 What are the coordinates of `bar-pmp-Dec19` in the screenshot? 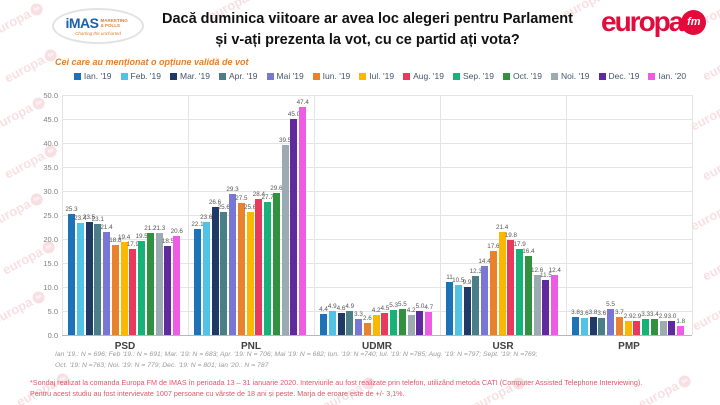 It's located at (672, 327).